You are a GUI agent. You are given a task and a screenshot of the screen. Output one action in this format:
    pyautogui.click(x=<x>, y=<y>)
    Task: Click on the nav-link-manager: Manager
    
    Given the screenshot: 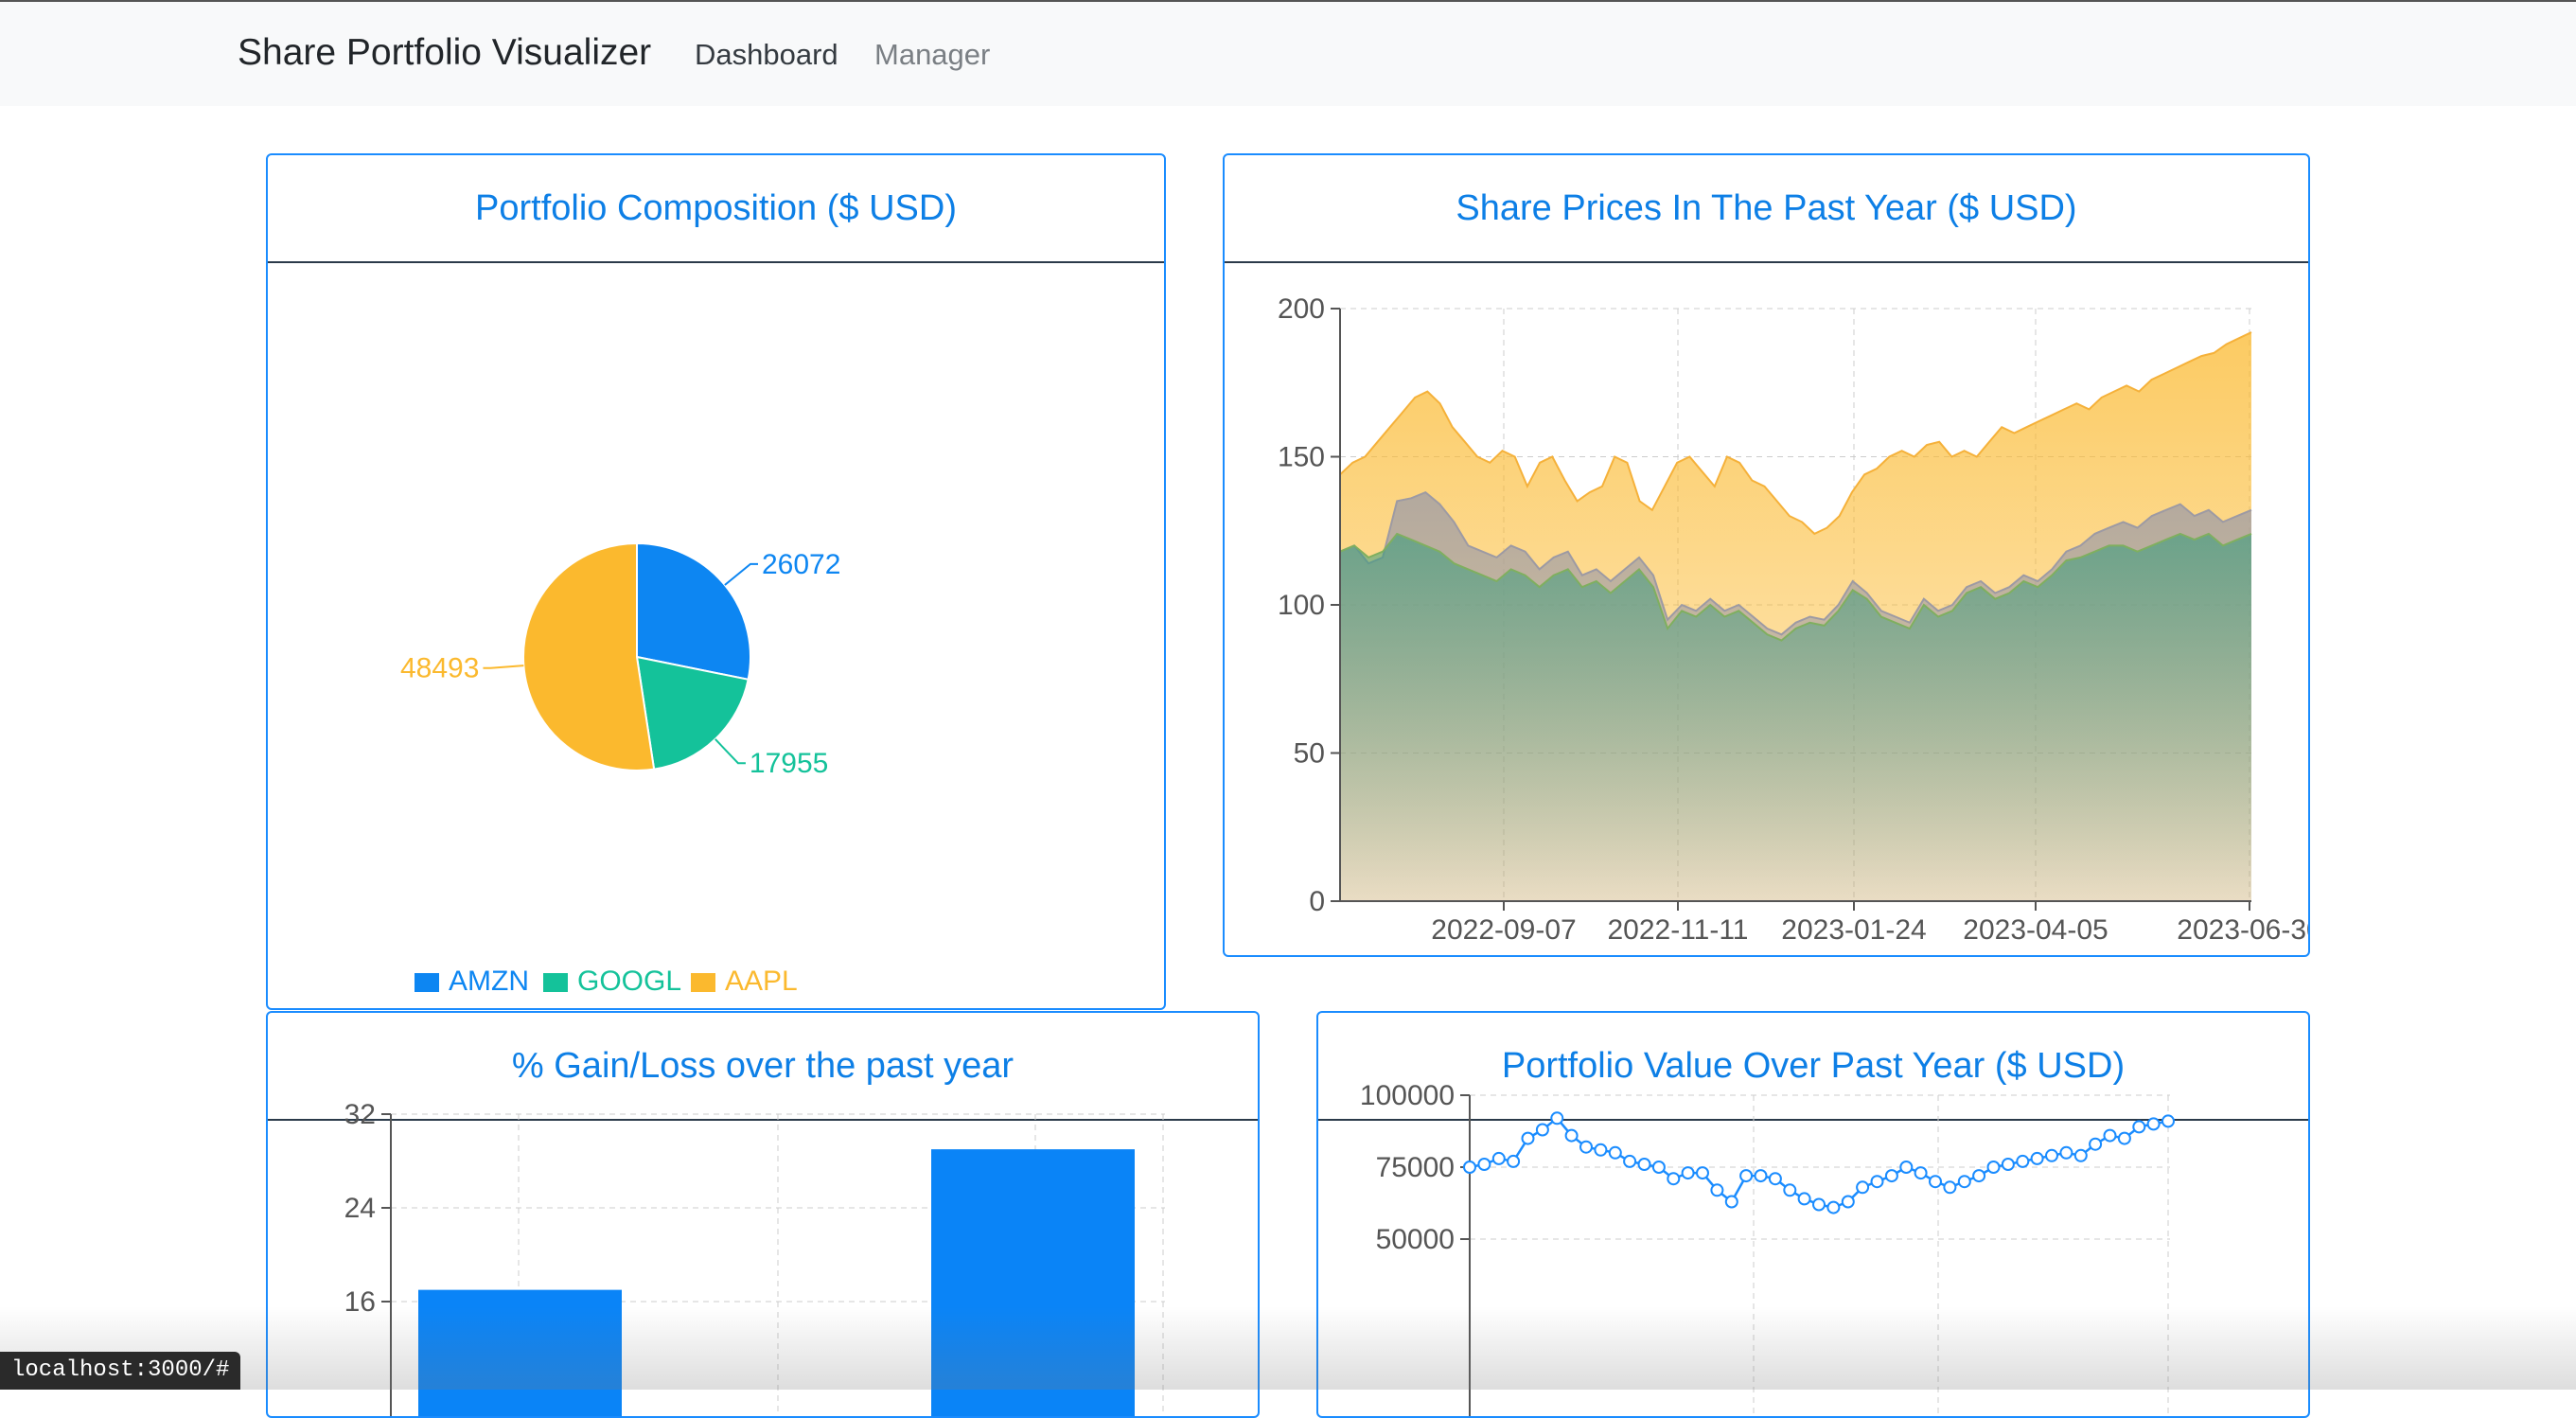 What is the action you would take?
    pyautogui.click(x=932, y=54)
    